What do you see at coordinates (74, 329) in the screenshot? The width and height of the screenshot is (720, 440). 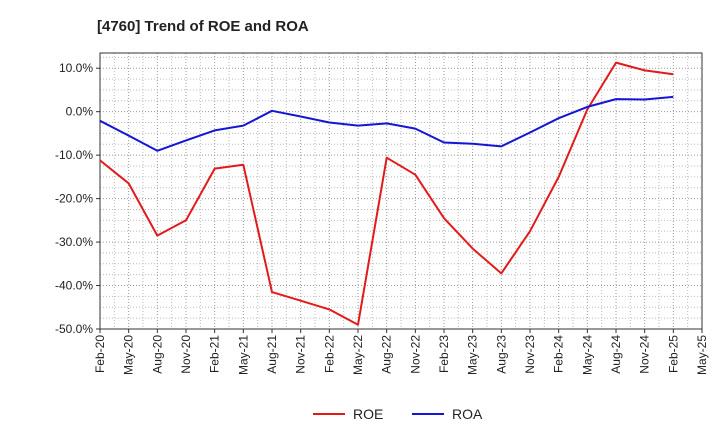 I see `y-tick-label: -50.0%` at bounding box center [74, 329].